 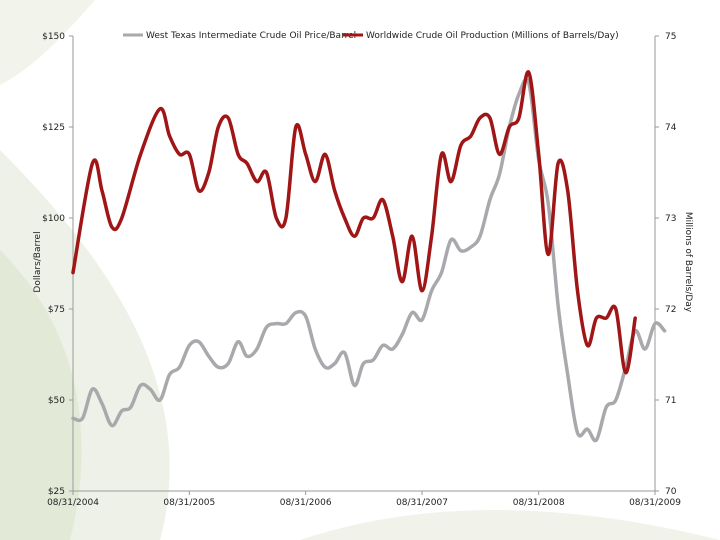 What do you see at coordinates (53, 37) in the screenshot?
I see `left-tick-label: $150` at bounding box center [53, 37].